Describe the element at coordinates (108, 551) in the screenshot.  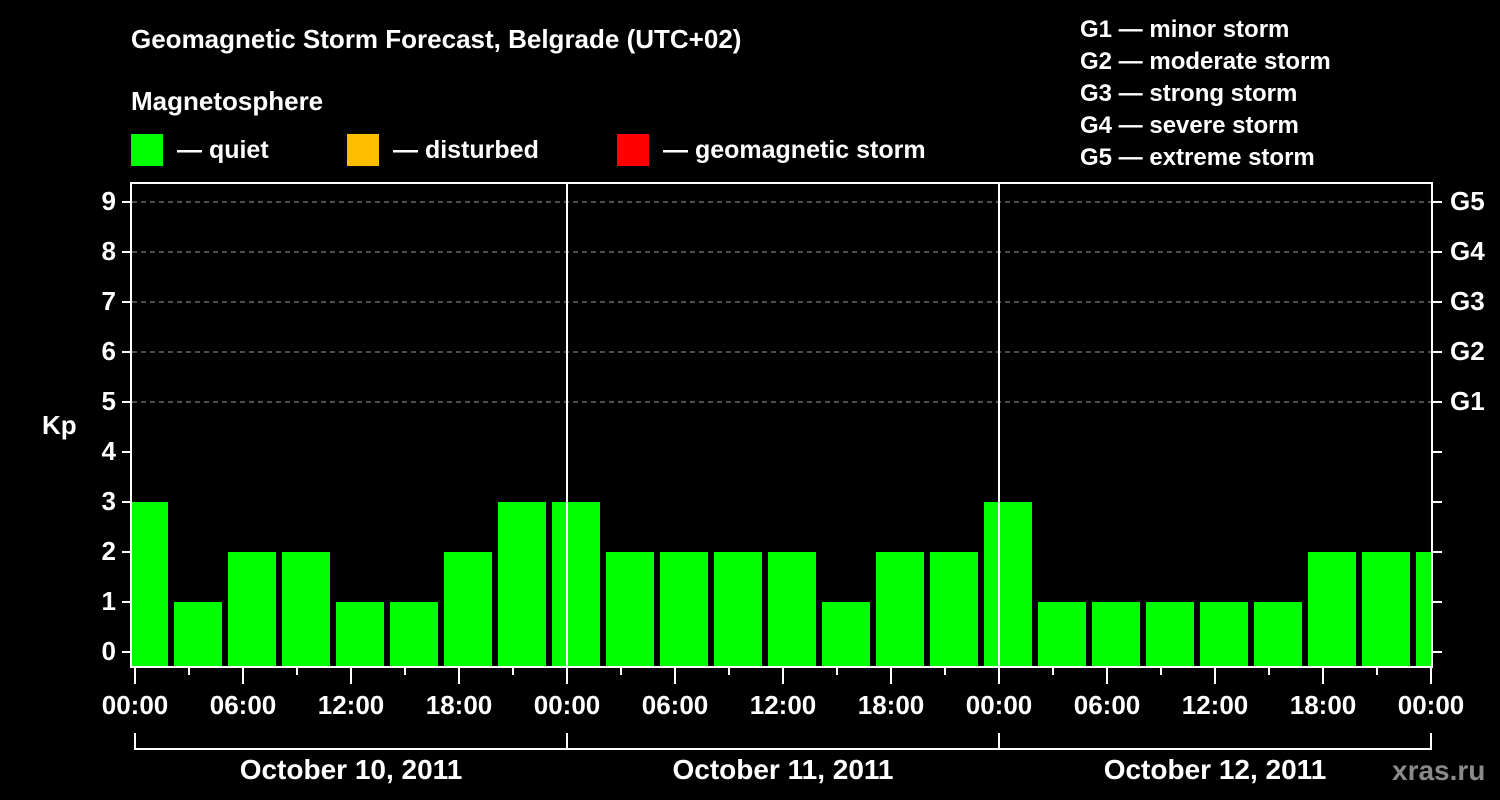
I see `y-tick-label: 2` at that location.